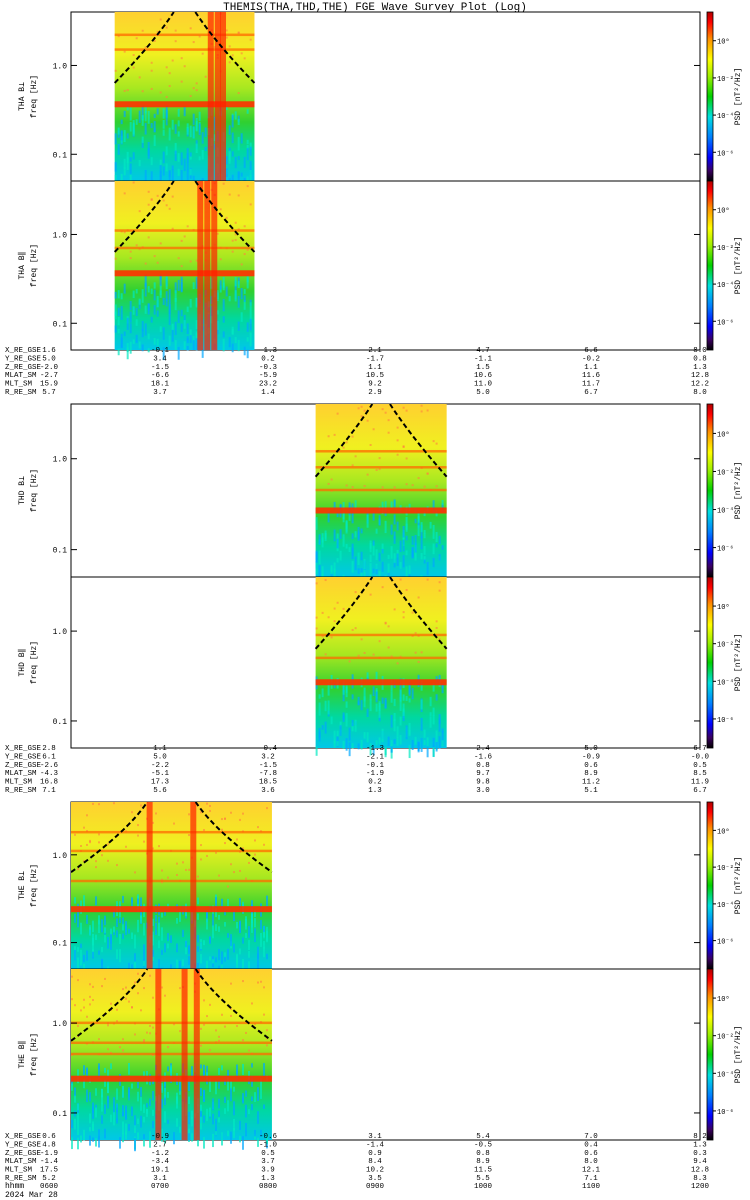  Describe the element at coordinates (483, 368) in the screenshot. I see `ephemeris-value: 1.5` at that location.